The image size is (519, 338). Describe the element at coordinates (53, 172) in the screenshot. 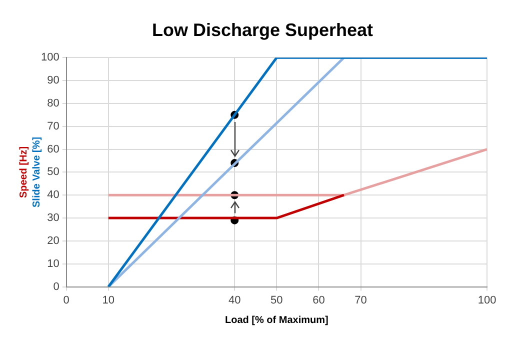

I see `y-tick-label: 50` at that location.